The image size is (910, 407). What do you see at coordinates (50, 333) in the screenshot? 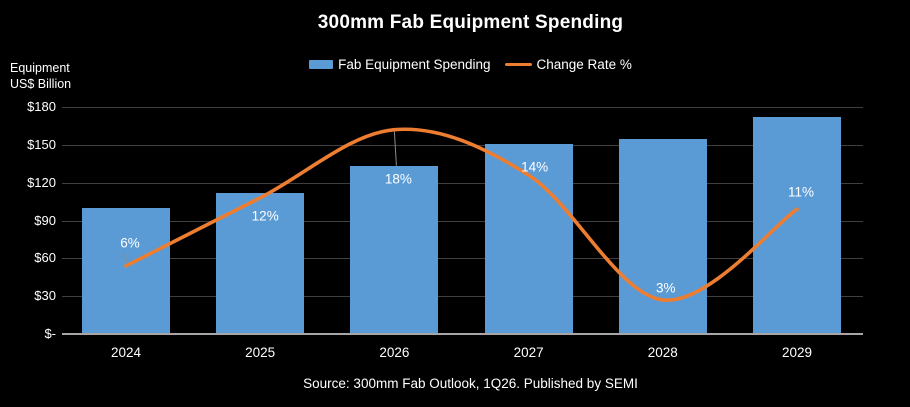
I see `y-tick-label-0: $-` at bounding box center [50, 333].